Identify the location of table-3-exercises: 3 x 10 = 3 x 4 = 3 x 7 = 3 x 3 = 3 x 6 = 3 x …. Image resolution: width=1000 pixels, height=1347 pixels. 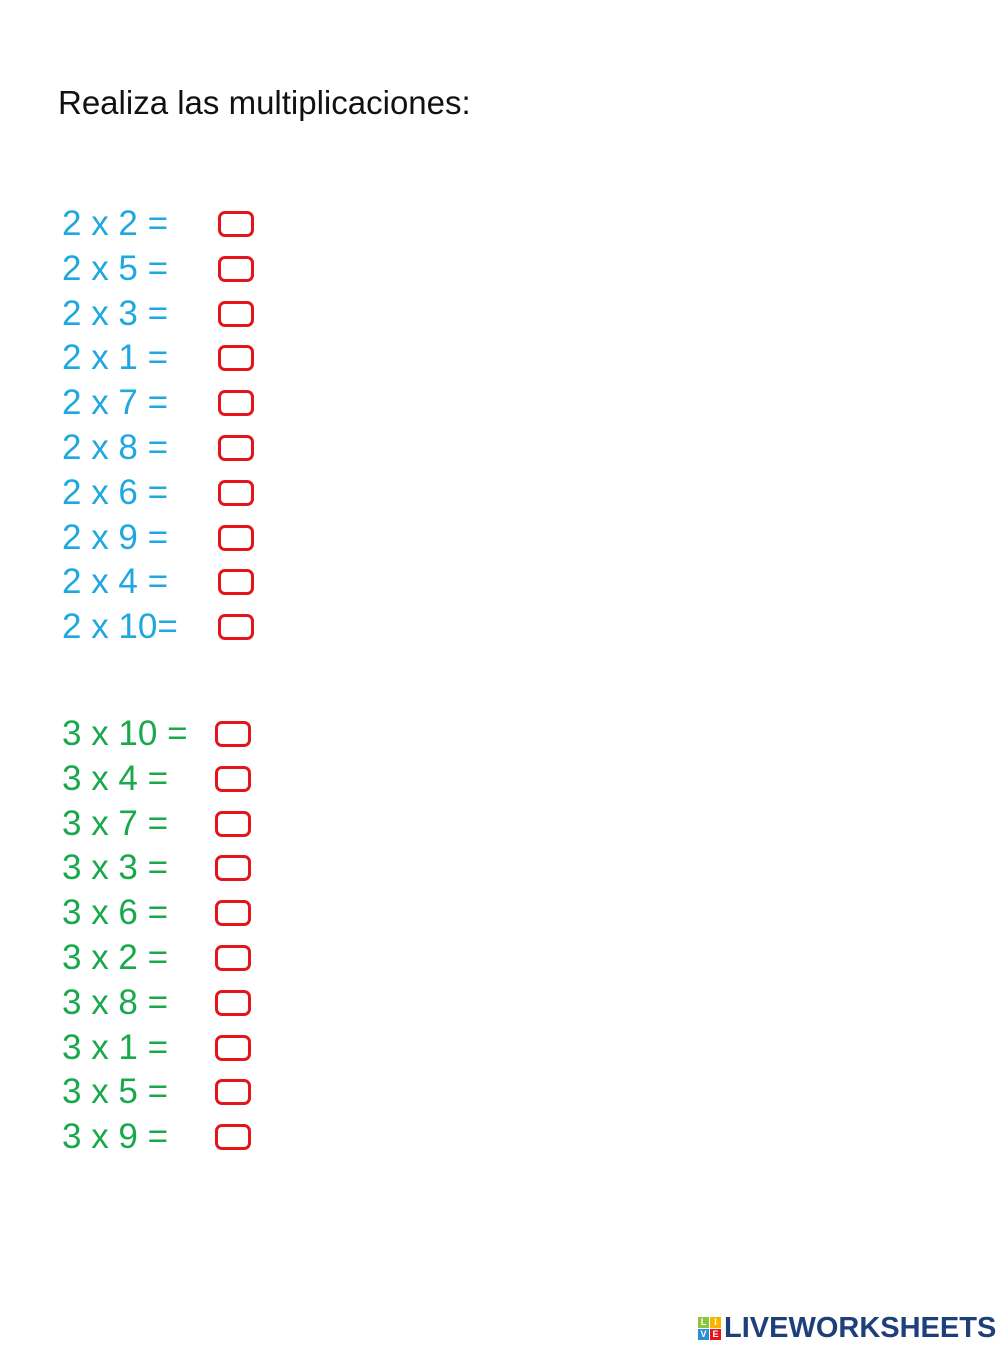
(212, 936).